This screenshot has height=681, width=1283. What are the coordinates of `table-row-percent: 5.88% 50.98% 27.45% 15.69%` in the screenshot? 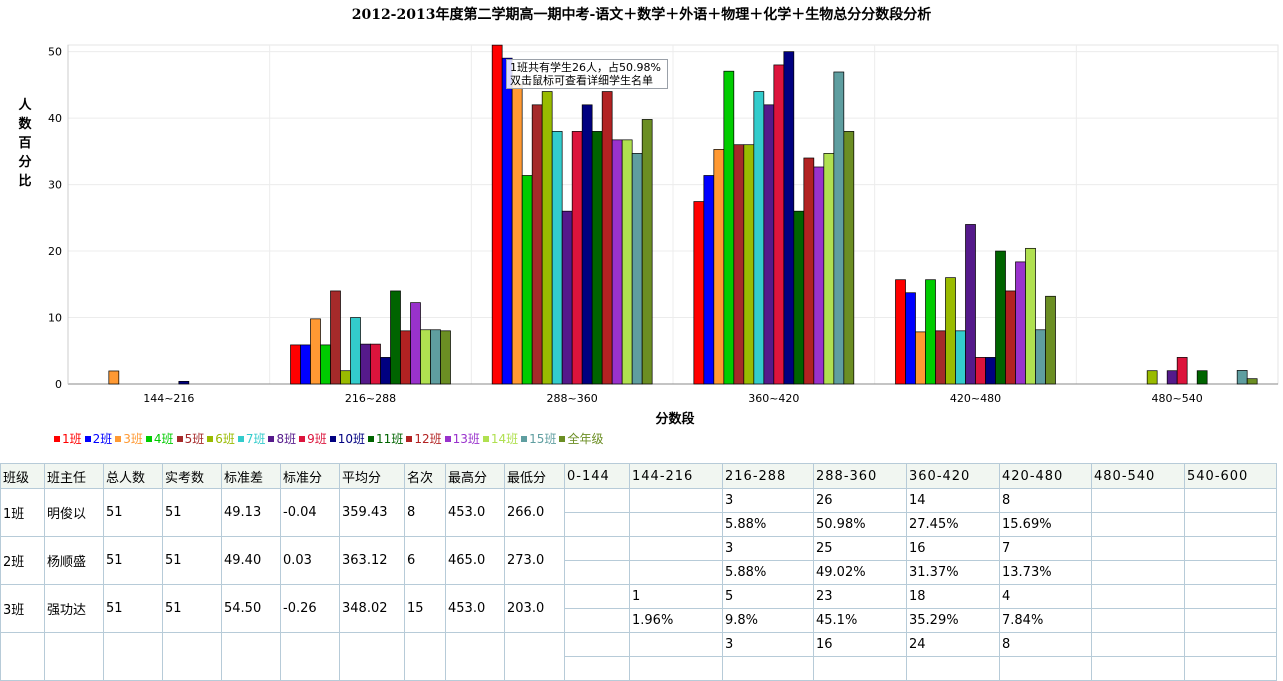 It's located at (639, 524).